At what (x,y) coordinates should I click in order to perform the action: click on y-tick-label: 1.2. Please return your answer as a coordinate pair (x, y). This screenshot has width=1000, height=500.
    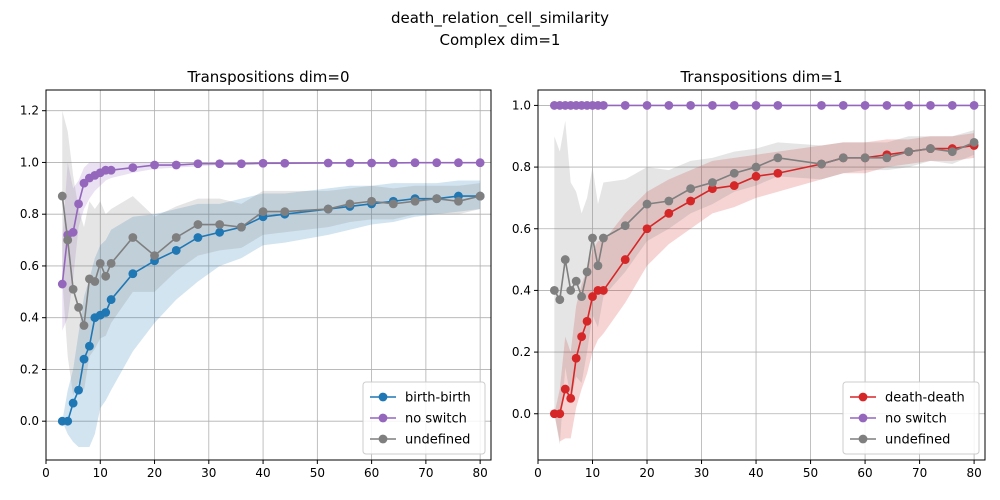
    Looking at the image, I should click on (29, 111).